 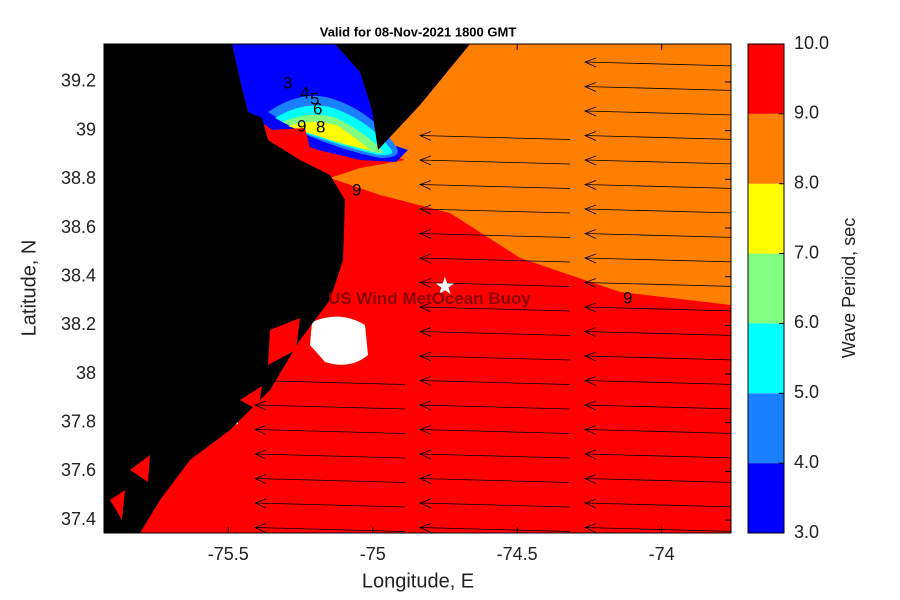 I want to click on y-tick-label: 38, so click(x=86, y=373).